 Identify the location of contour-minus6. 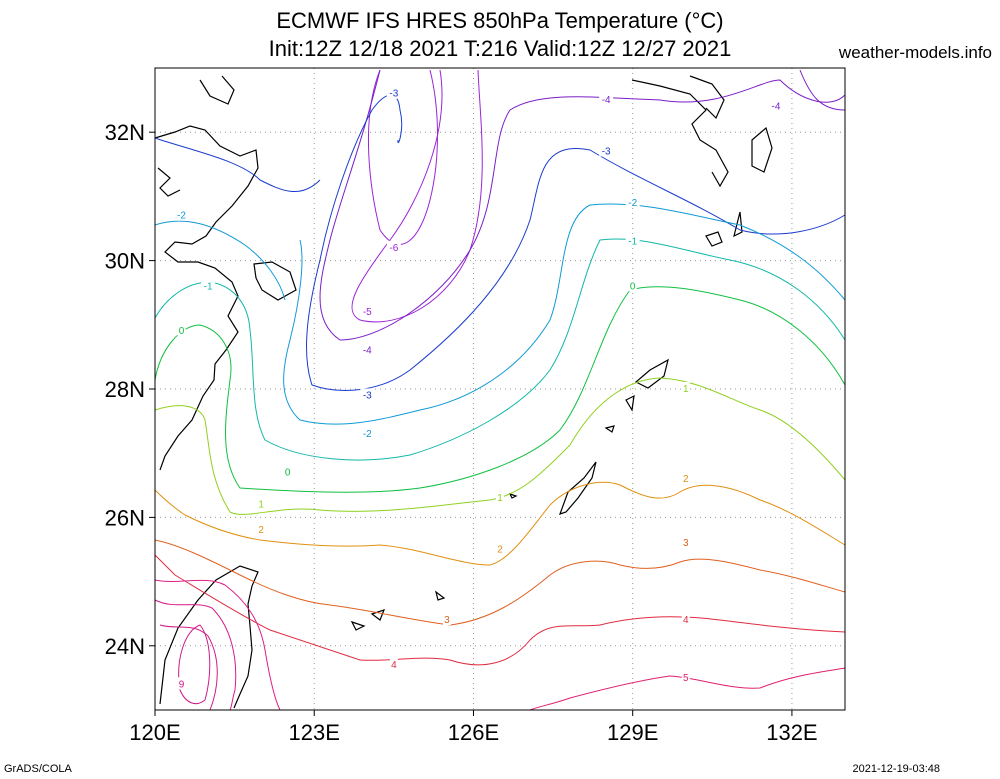
(403, 157).